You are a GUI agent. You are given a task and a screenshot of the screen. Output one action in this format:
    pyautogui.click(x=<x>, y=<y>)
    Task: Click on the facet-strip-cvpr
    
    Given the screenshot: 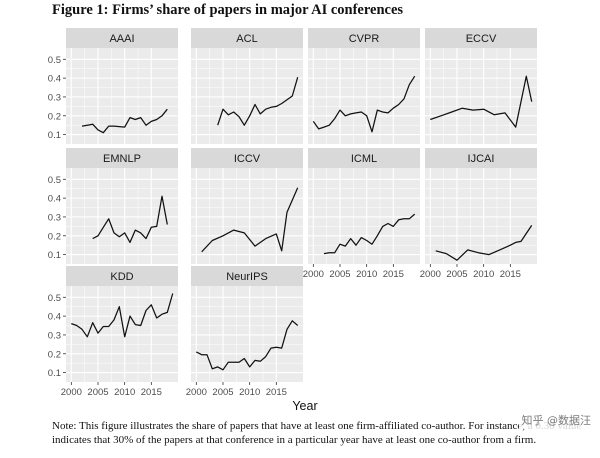 What is the action you would take?
    pyautogui.click(x=364, y=38)
    